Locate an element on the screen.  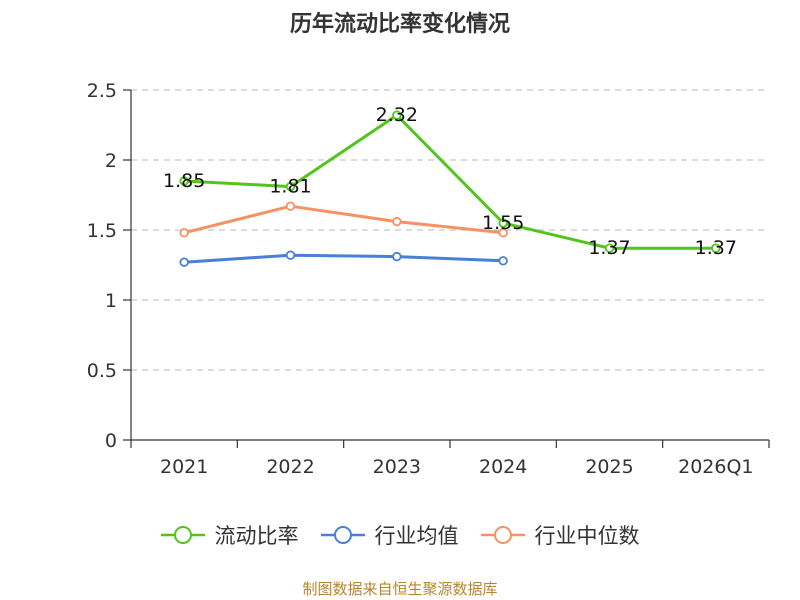
x-tick-label: 2021 is located at coordinates (184, 467).